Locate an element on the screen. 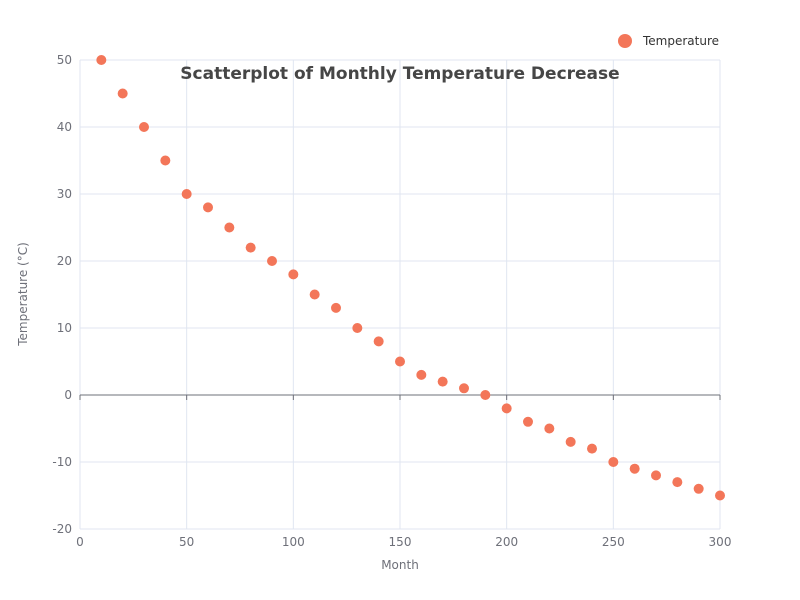 The width and height of the screenshot is (800, 600). y-tick-label: 50 is located at coordinates (64, 60).